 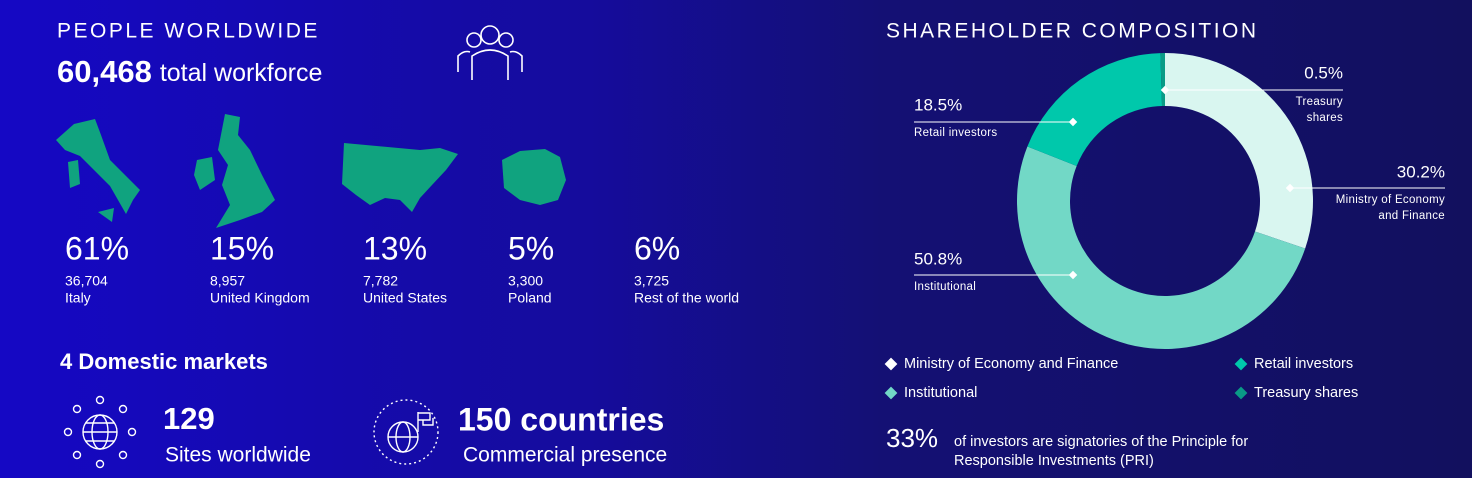 I want to click on country-maps, so click(x=311, y=171).